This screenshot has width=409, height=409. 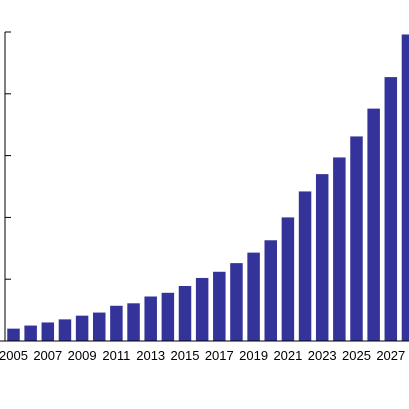 I want to click on bar-2024, so click(x=339, y=249).